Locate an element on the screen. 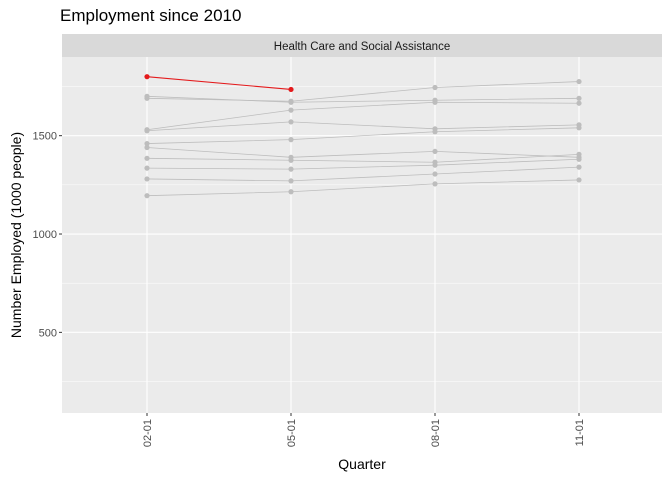 This screenshot has height=480, width=672. facet-strip-label: Health Care and Social Assistance is located at coordinates (362, 47).